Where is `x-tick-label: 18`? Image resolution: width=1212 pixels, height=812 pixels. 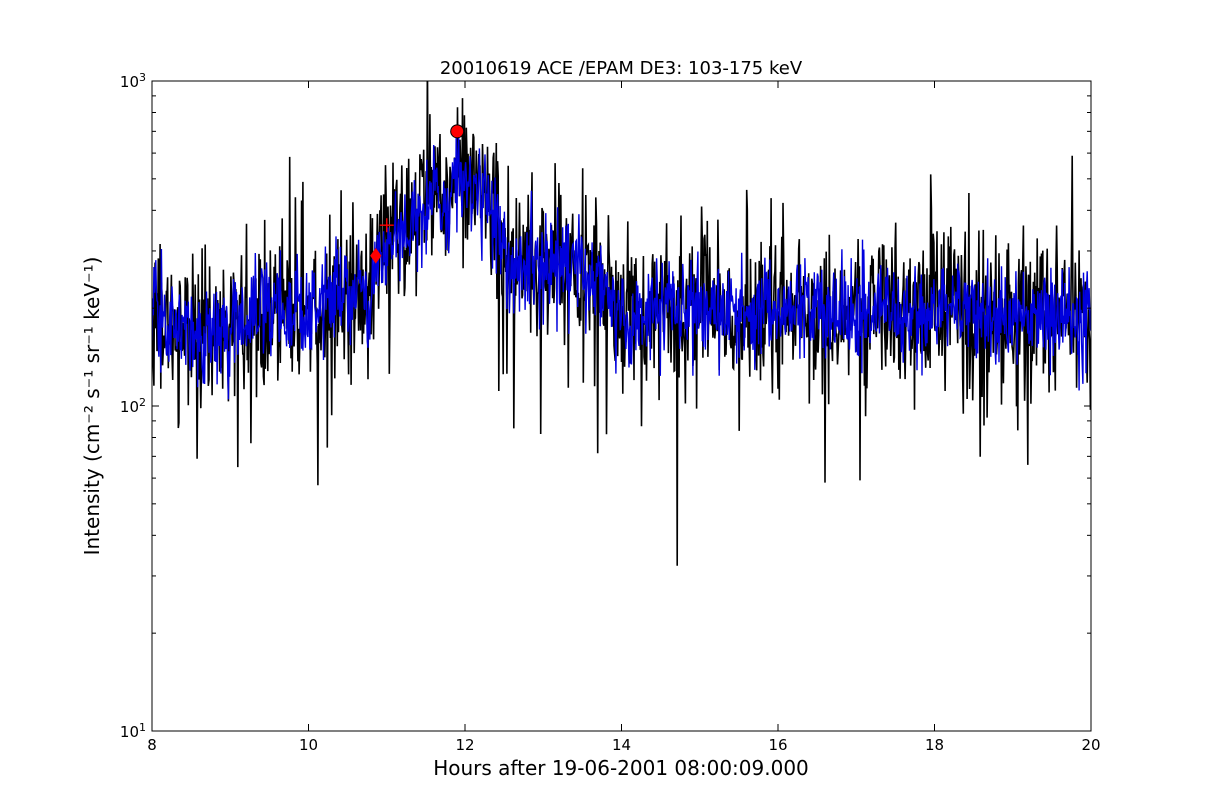 x-tick-label: 18 is located at coordinates (934, 745).